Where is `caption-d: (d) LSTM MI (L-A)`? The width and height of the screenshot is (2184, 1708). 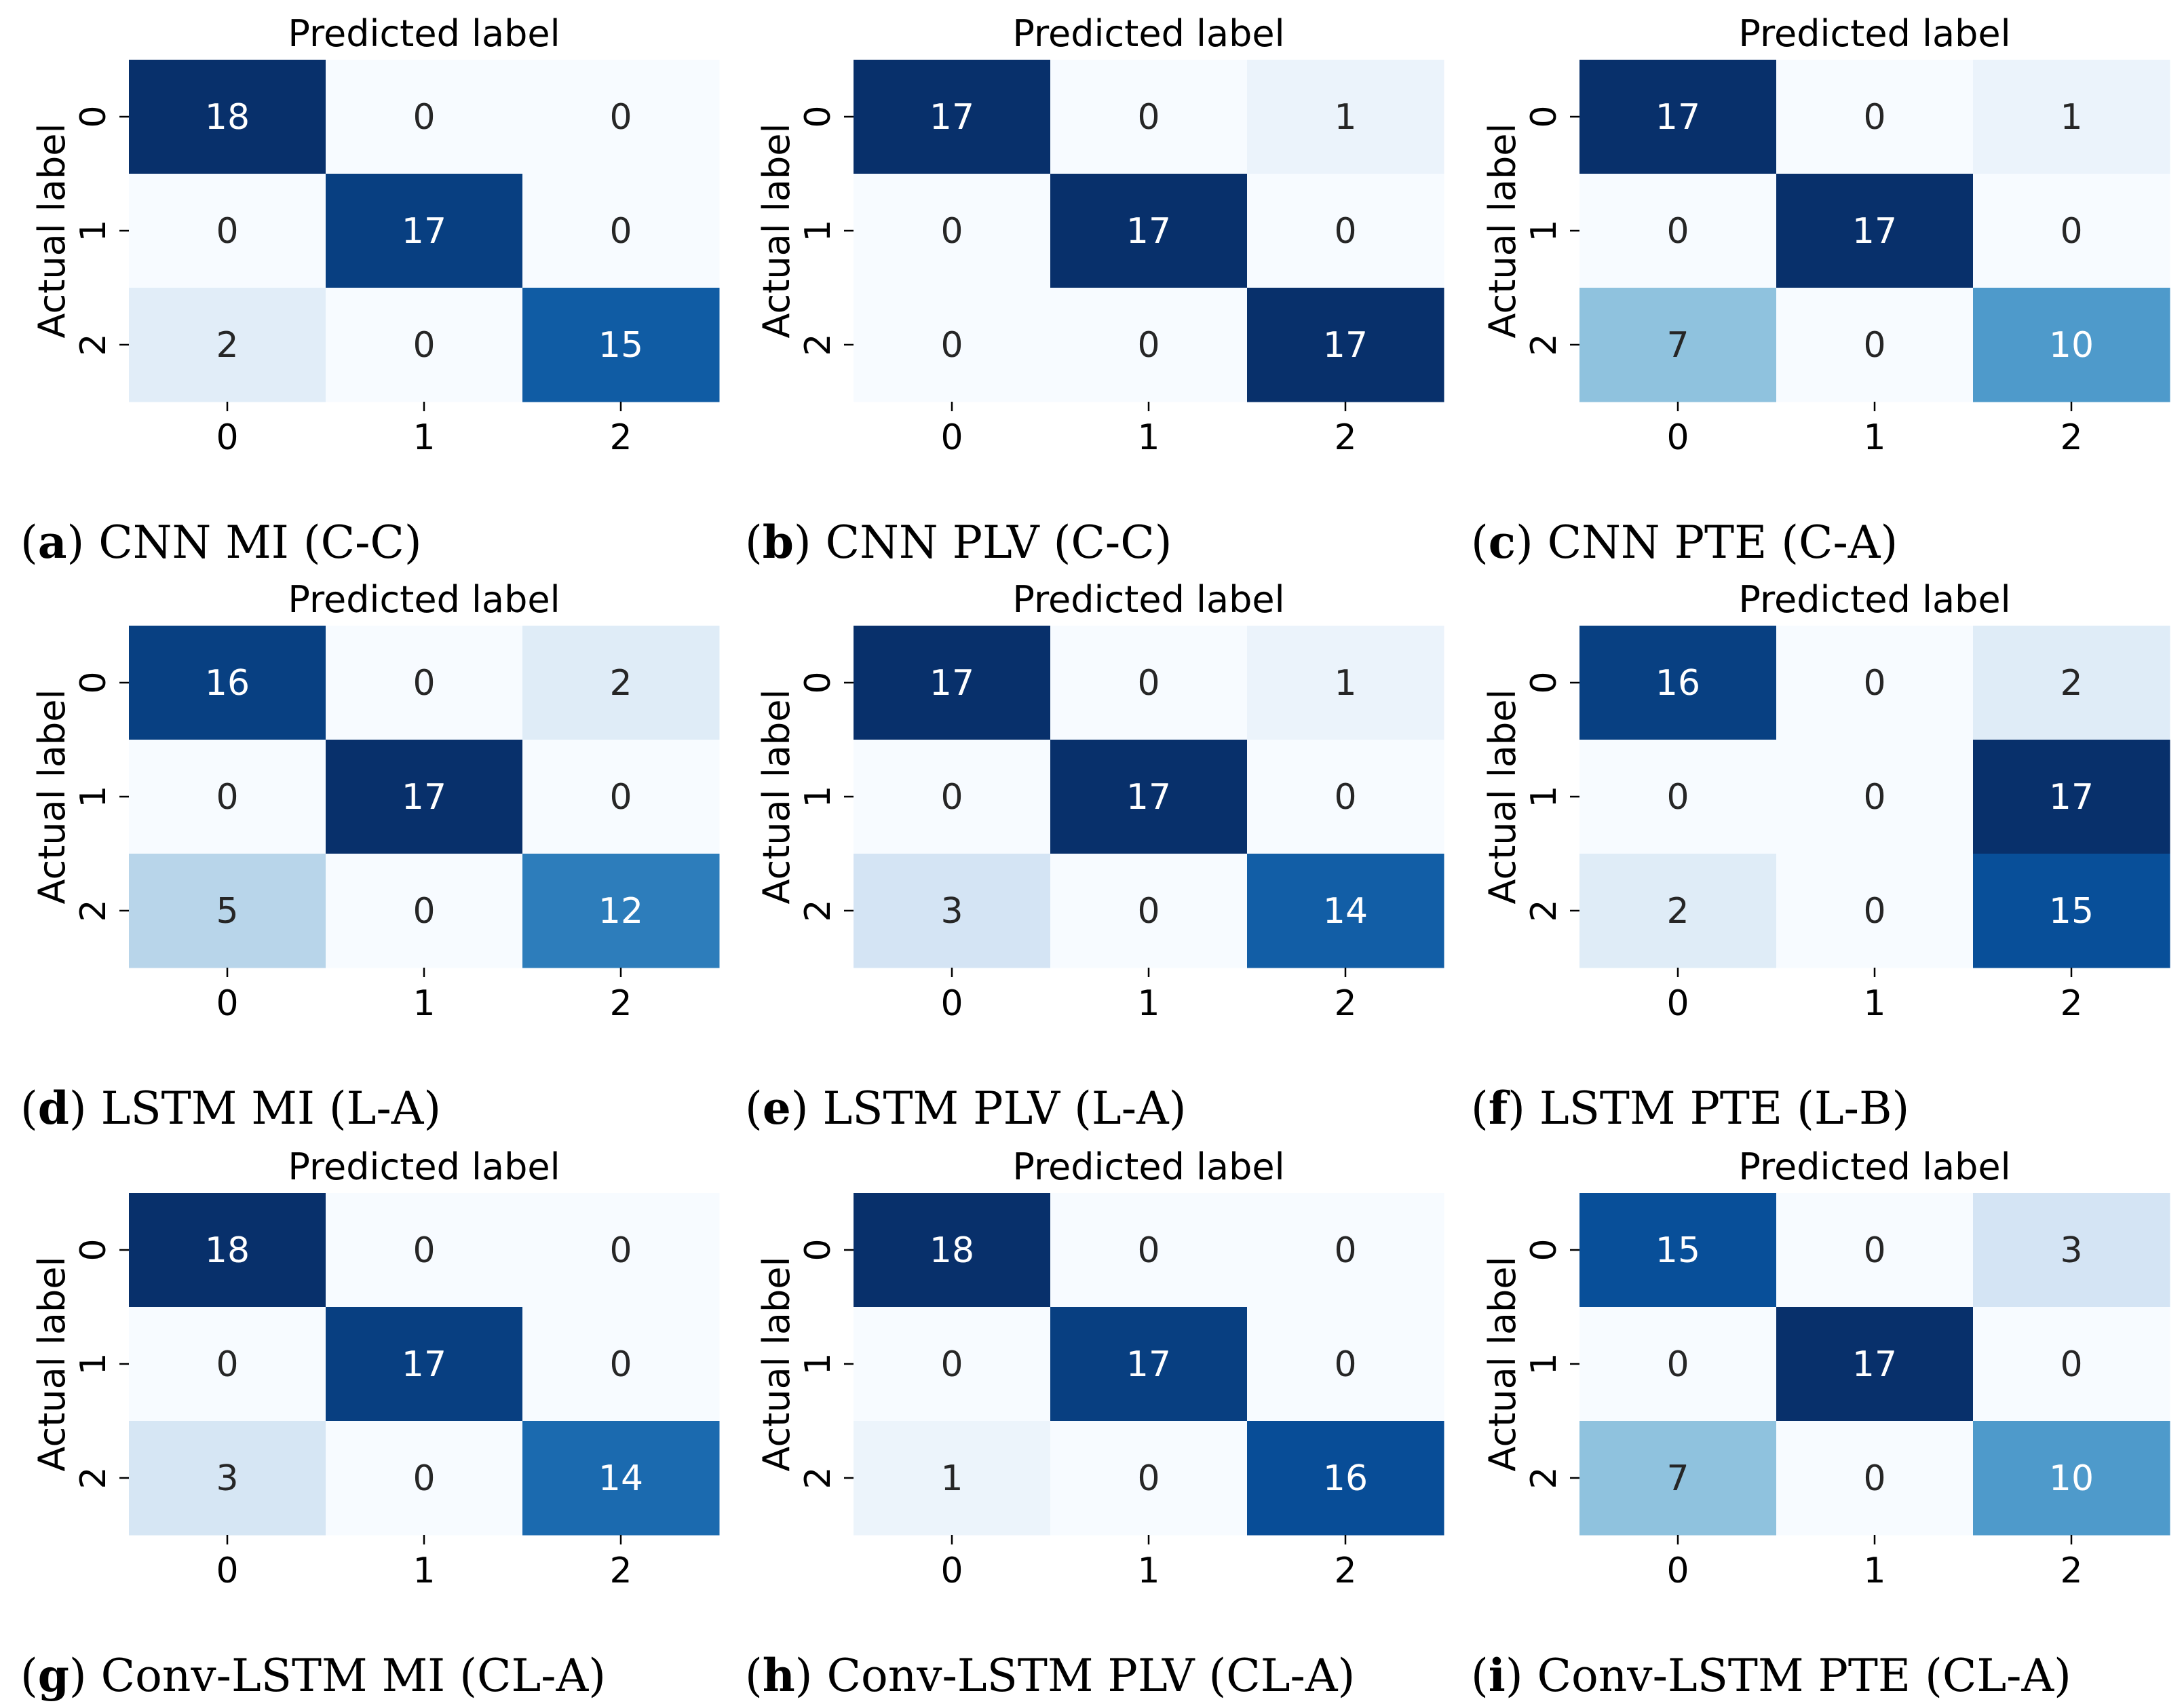 caption-d: (d) LSTM MI (L-A) is located at coordinates (230, 1108).